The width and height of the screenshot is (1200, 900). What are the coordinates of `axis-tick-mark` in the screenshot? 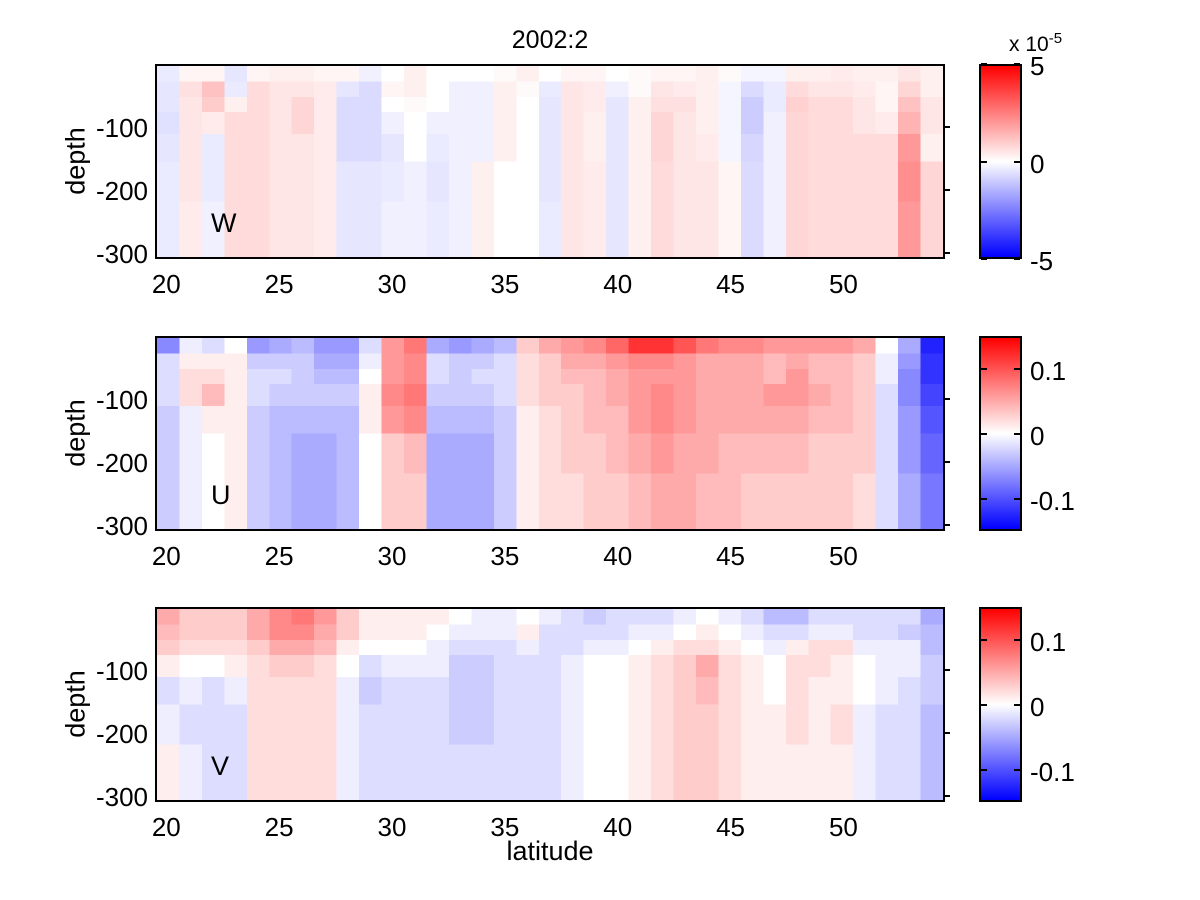 It's located at (947, 126).